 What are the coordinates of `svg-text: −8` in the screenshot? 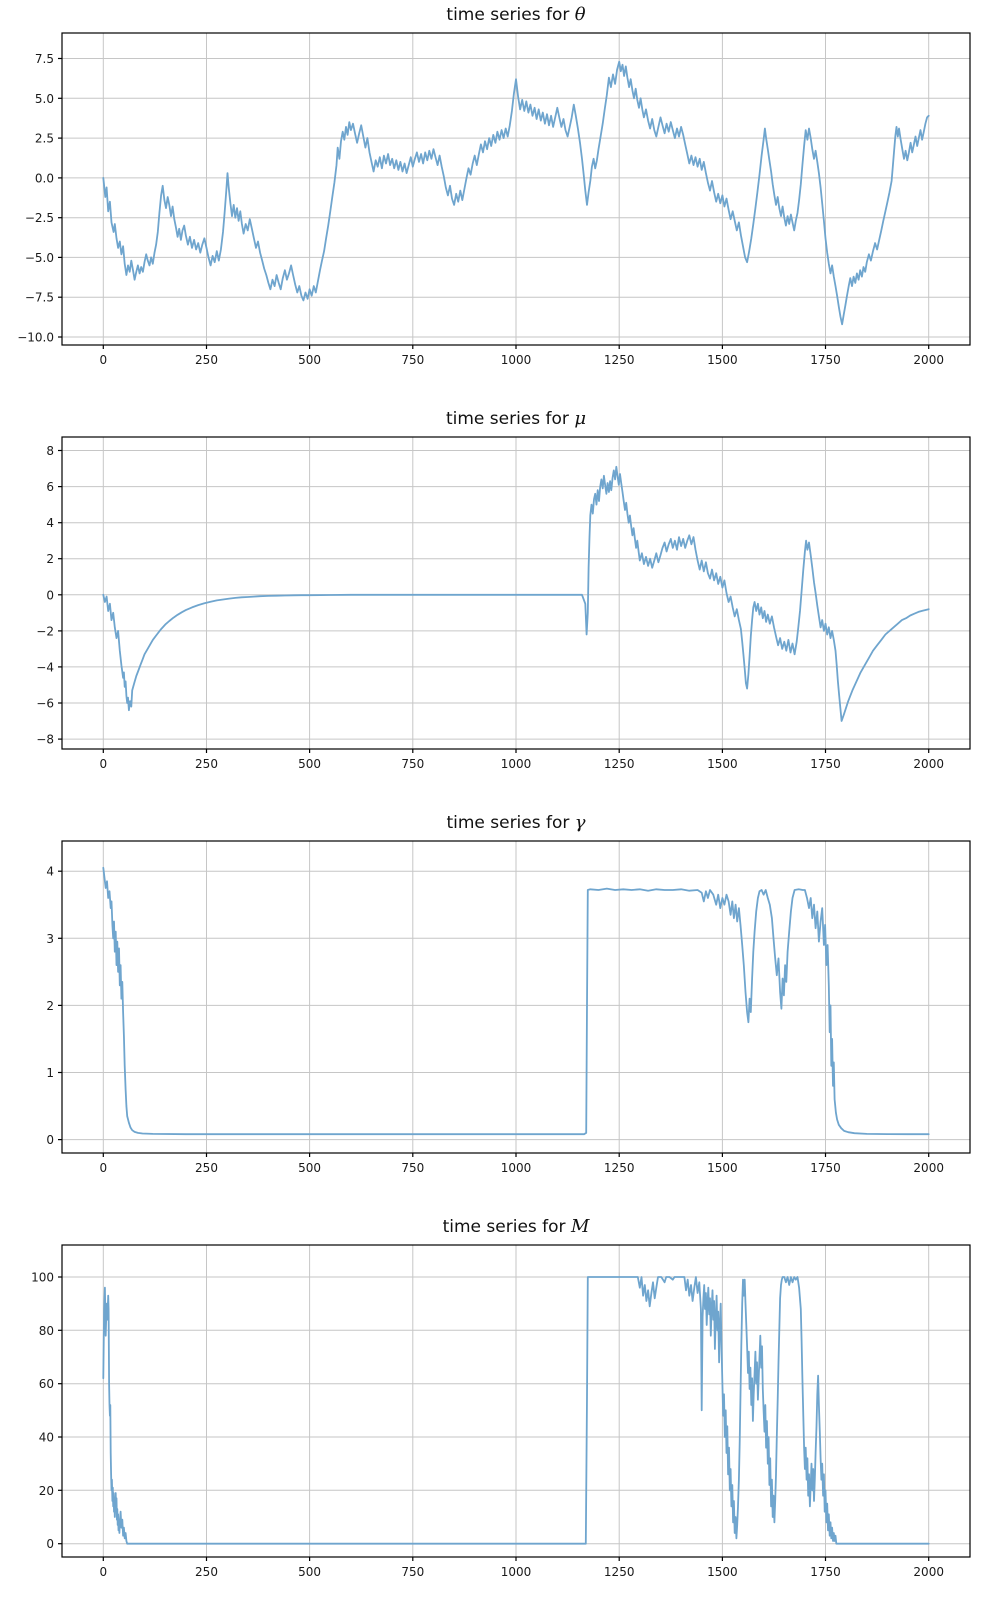 It's located at (45, 740).